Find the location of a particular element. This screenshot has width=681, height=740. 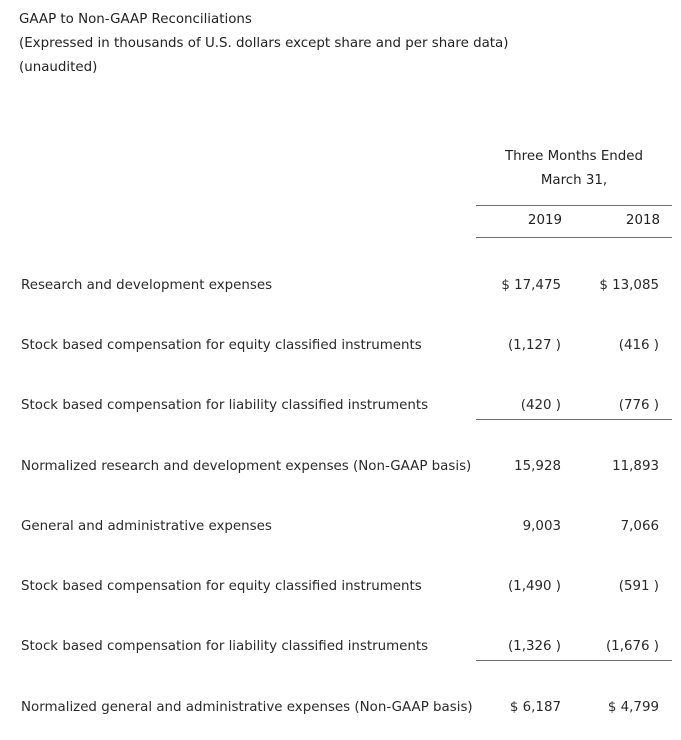

value-2019: $ 17,475 is located at coordinates (531, 285).